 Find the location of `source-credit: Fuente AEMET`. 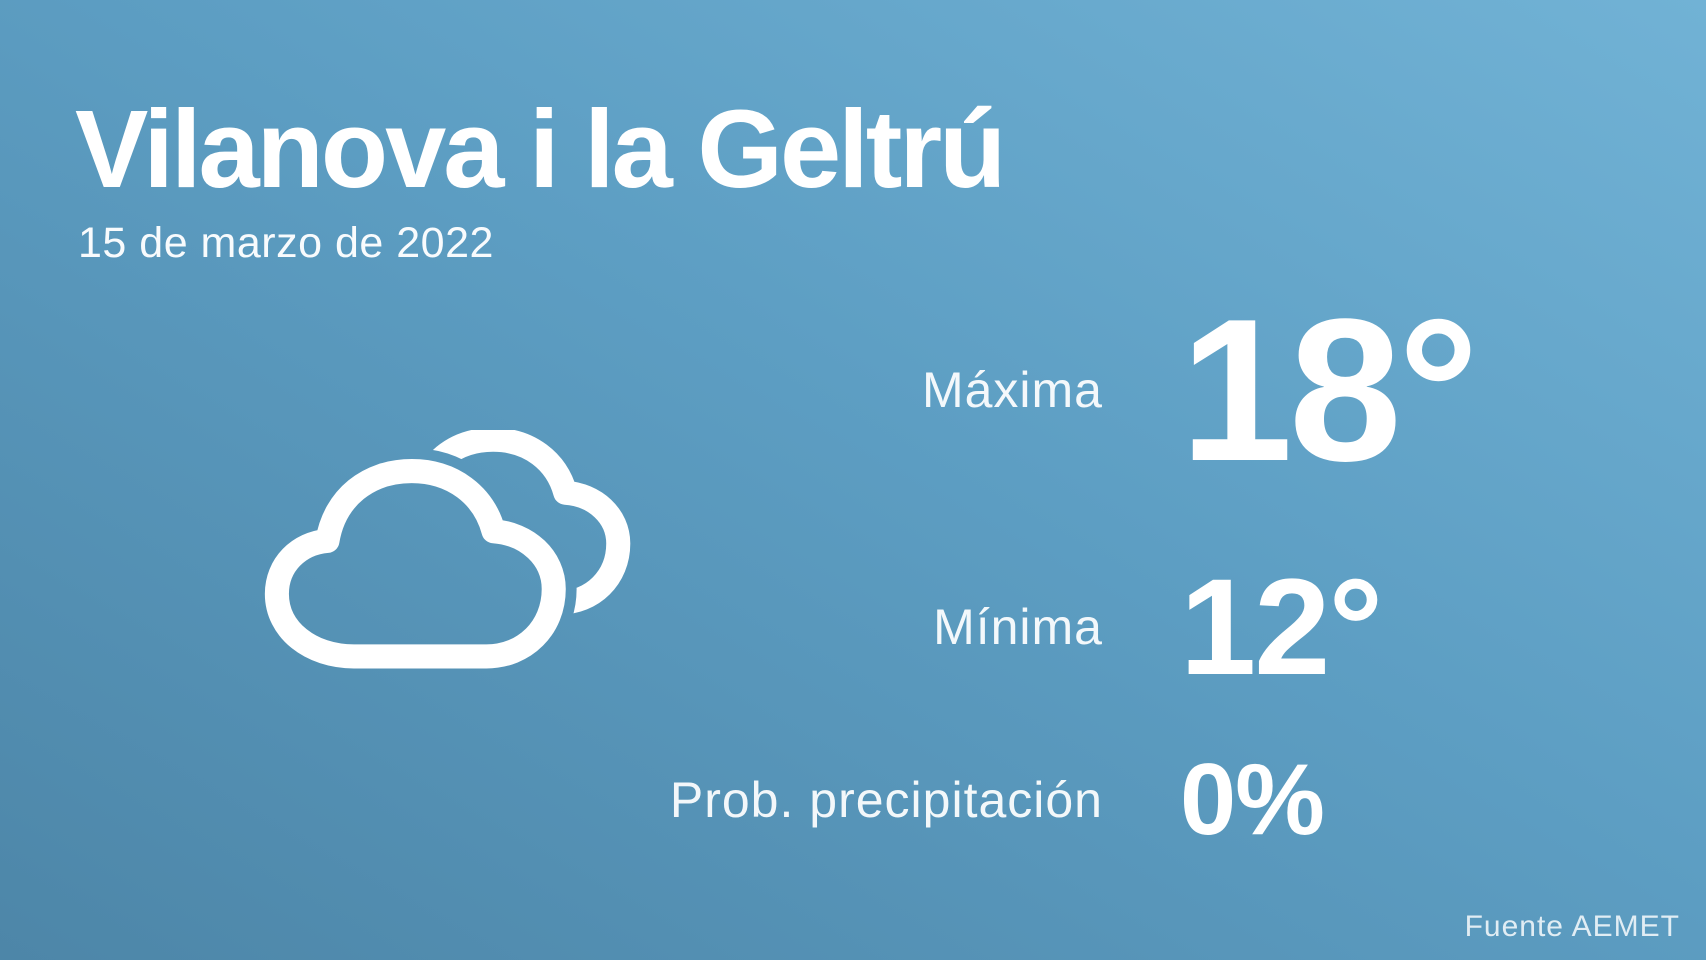

source-credit: Fuente AEMET is located at coordinates (1572, 926).